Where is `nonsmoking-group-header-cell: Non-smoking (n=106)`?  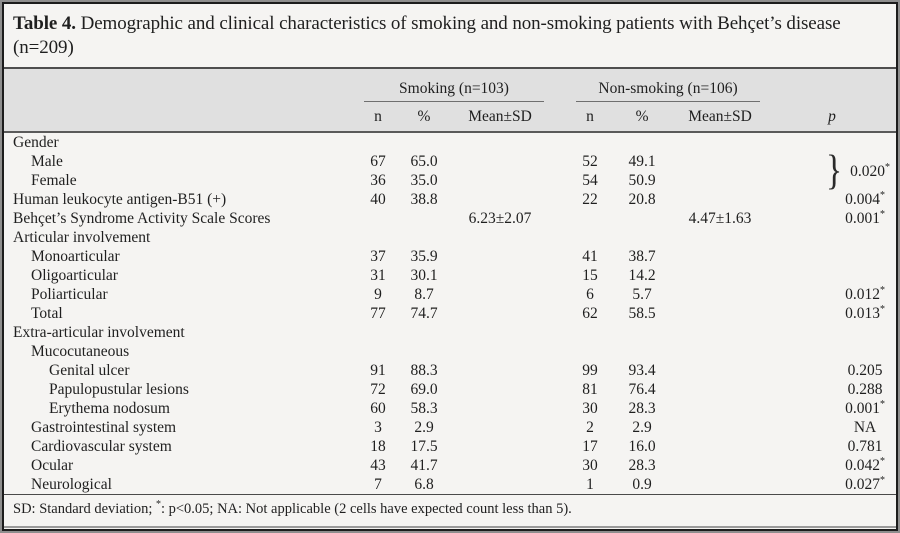
nonsmoking-group-header-cell: Non-smoking (n=106) is located at coordinates (668, 84).